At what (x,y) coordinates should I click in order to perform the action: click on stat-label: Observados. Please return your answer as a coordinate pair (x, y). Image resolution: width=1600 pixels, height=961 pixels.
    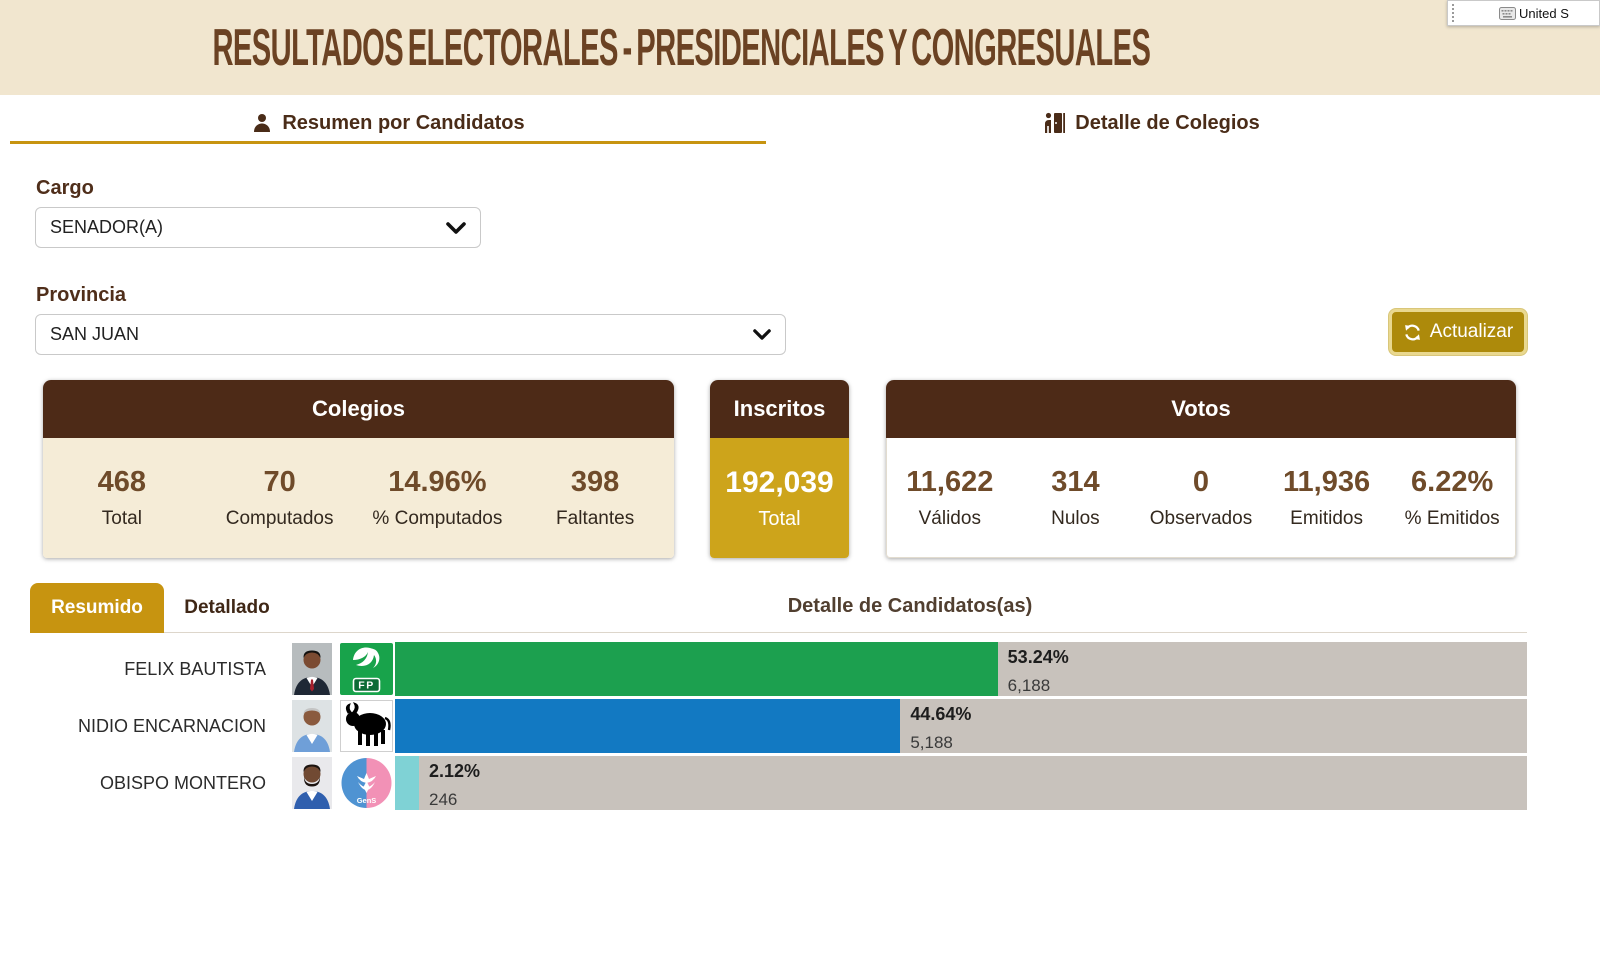
    Looking at the image, I should click on (1201, 518).